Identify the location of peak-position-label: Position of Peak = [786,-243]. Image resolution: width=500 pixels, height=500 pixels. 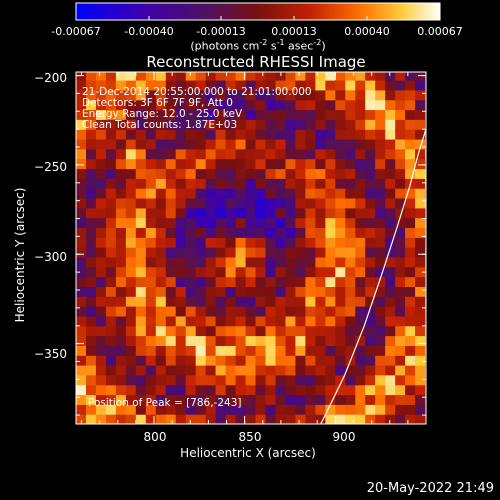
(165, 403).